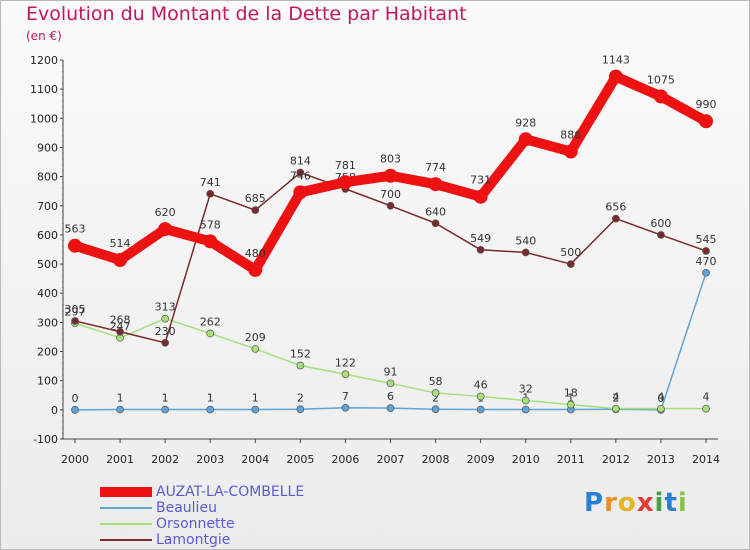  What do you see at coordinates (616, 459) in the screenshot?
I see `x-tick-label: 2012` at bounding box center [616, 459].